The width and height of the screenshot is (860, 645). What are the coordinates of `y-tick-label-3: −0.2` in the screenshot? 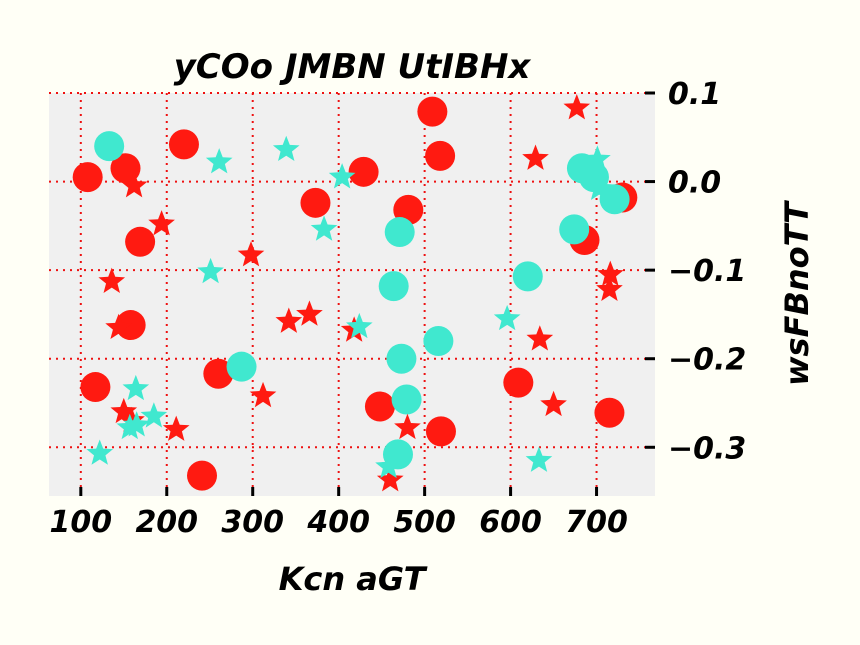 It's located at (707, 360).